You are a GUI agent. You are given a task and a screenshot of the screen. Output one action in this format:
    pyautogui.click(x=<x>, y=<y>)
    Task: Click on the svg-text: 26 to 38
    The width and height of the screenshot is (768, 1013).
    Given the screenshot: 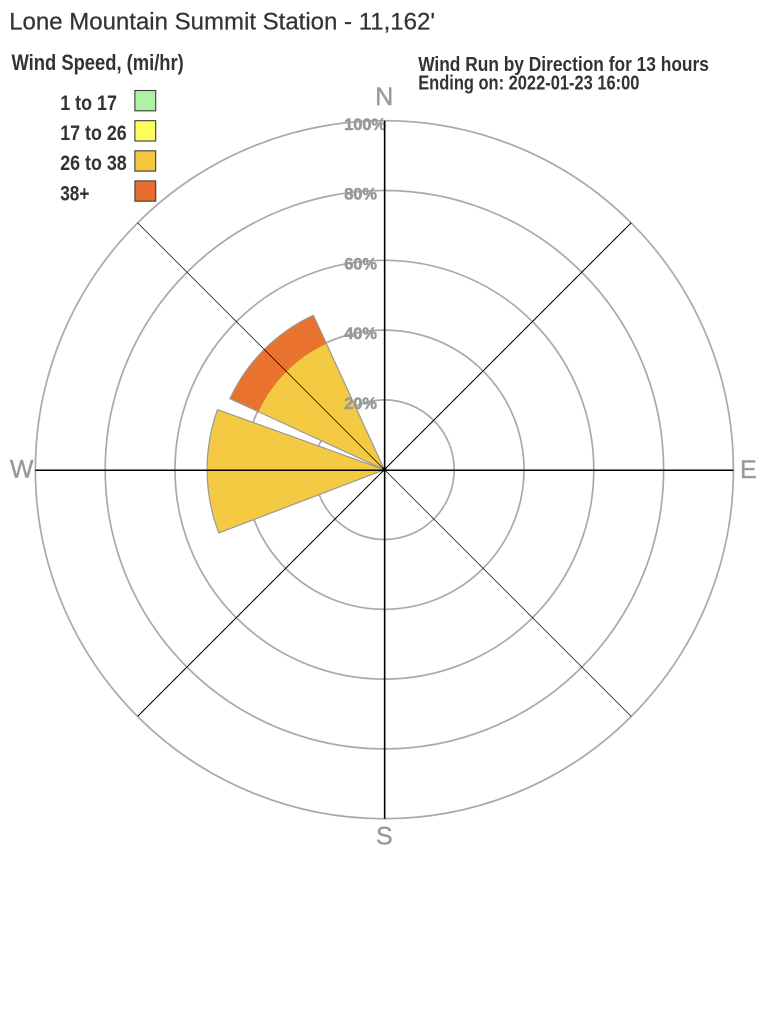 What is the action you would take?
    pyautogui.click(x=93, y=163)
    